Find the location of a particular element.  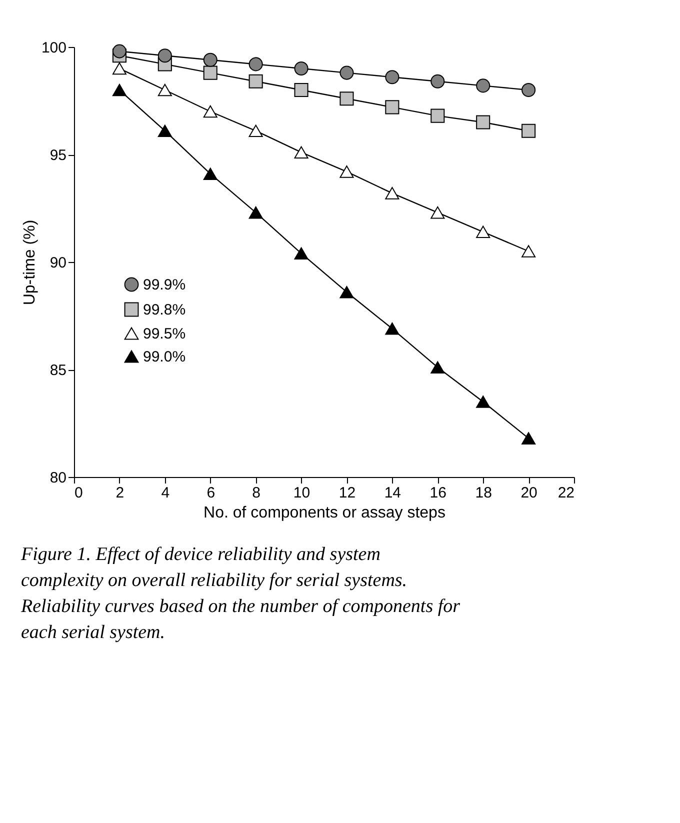

legend-label: 99.5% is located at coordinates (164, 334).